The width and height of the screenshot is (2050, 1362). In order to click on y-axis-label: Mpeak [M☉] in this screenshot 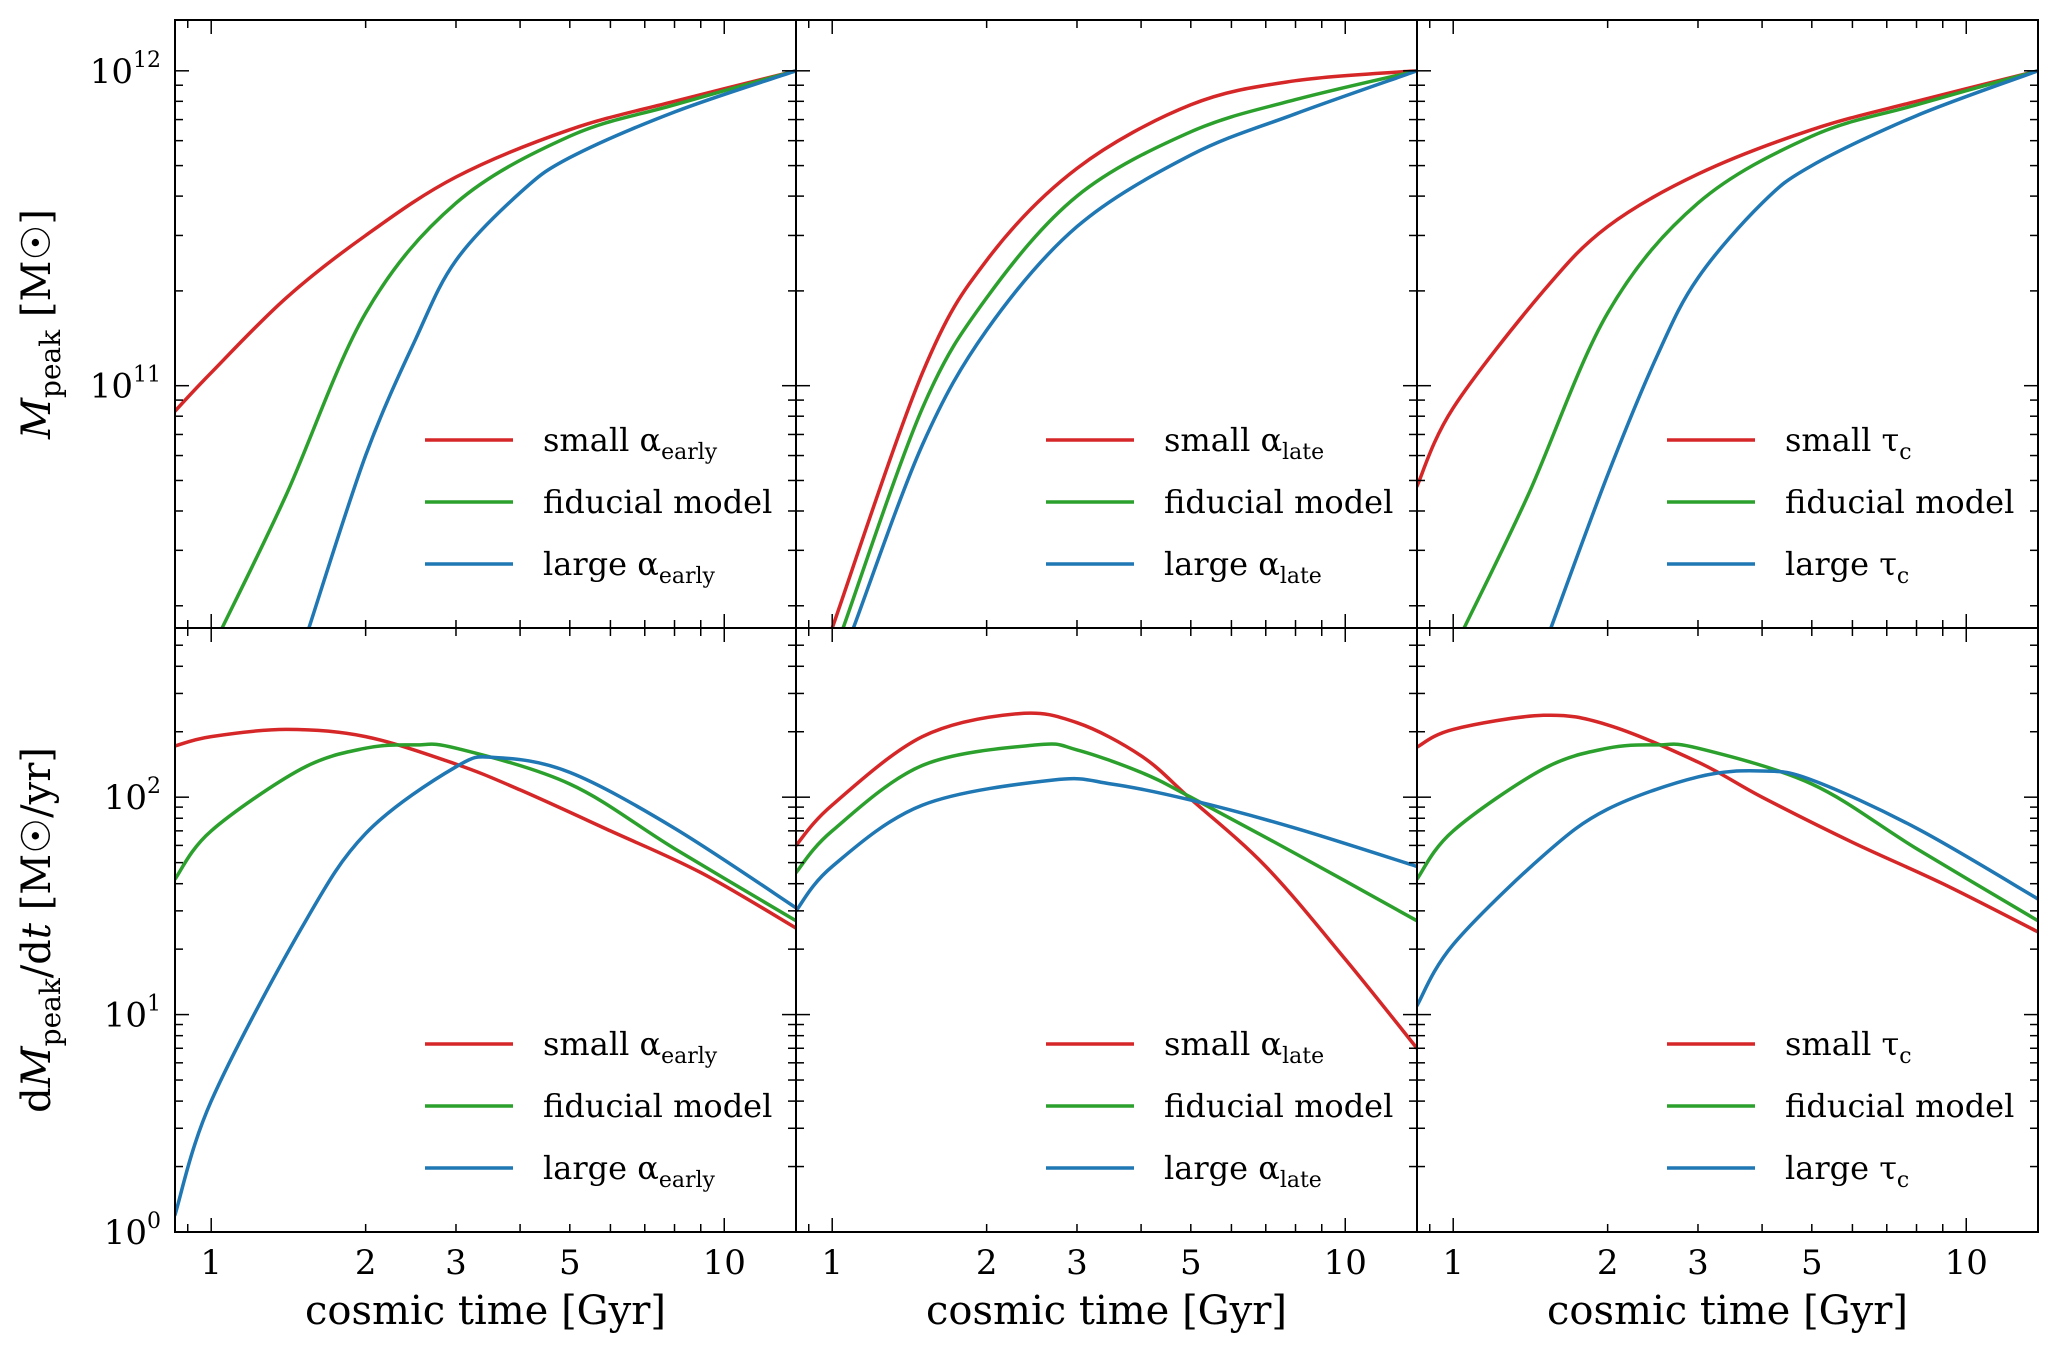, I will do `click(40, 324)`.